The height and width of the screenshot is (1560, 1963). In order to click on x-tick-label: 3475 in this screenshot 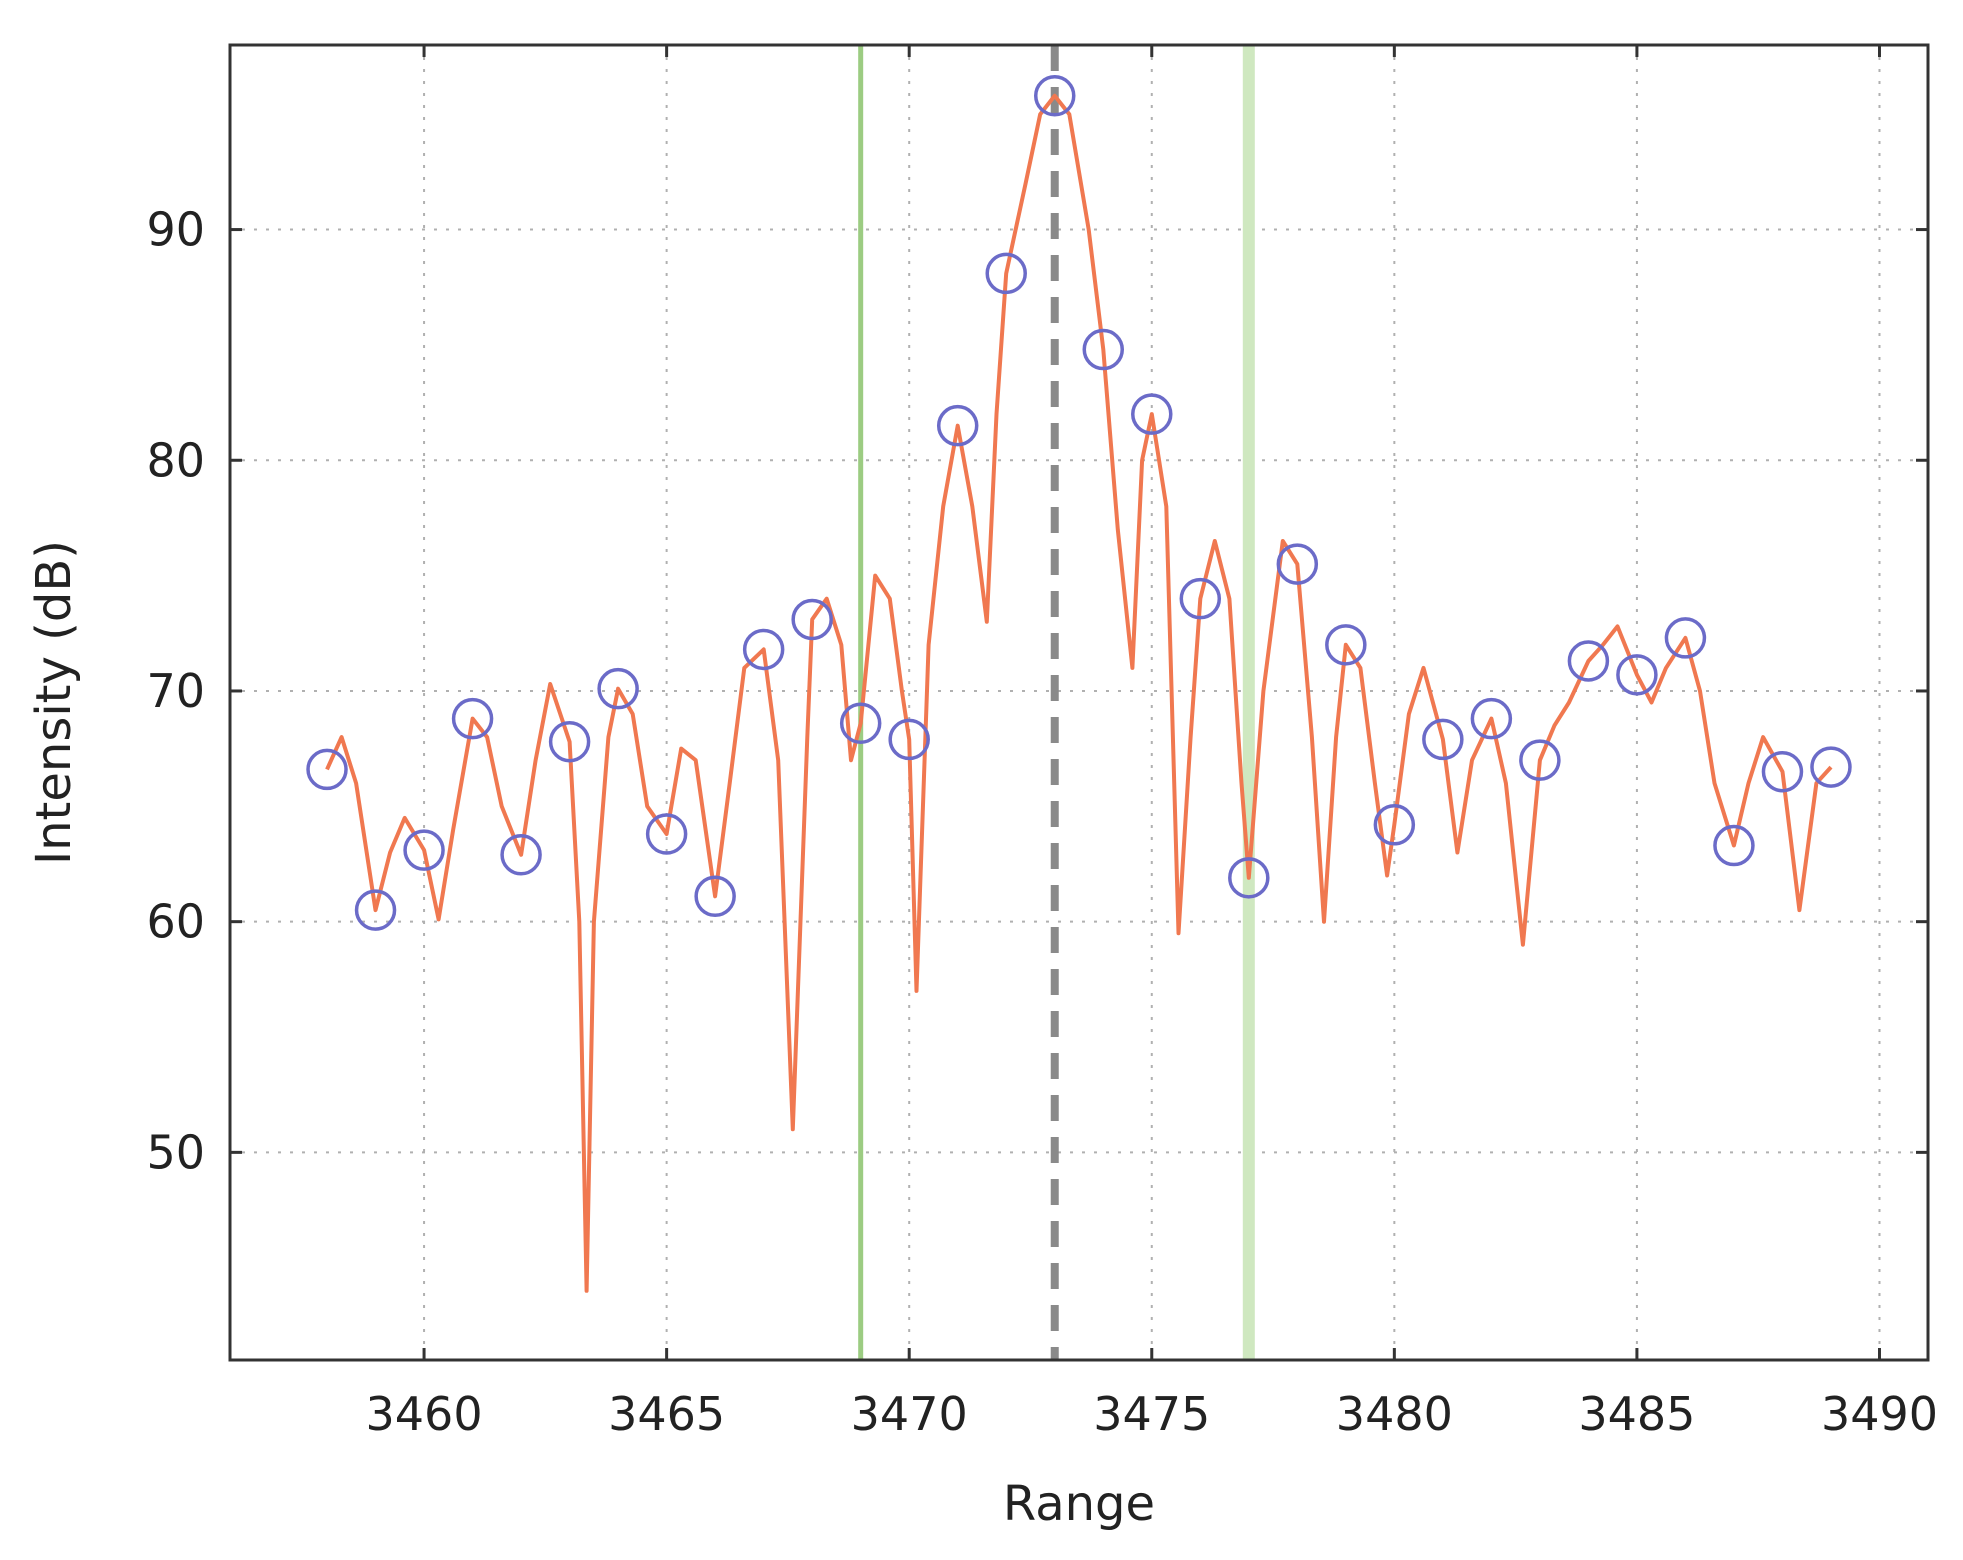, I will do `click(1151, 1414)`.